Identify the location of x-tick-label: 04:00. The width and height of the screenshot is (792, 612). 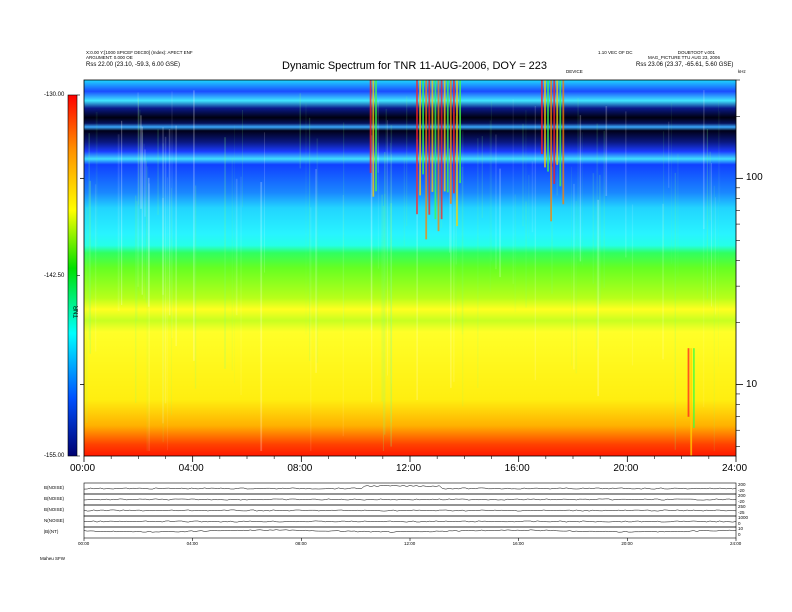
(191, 468).